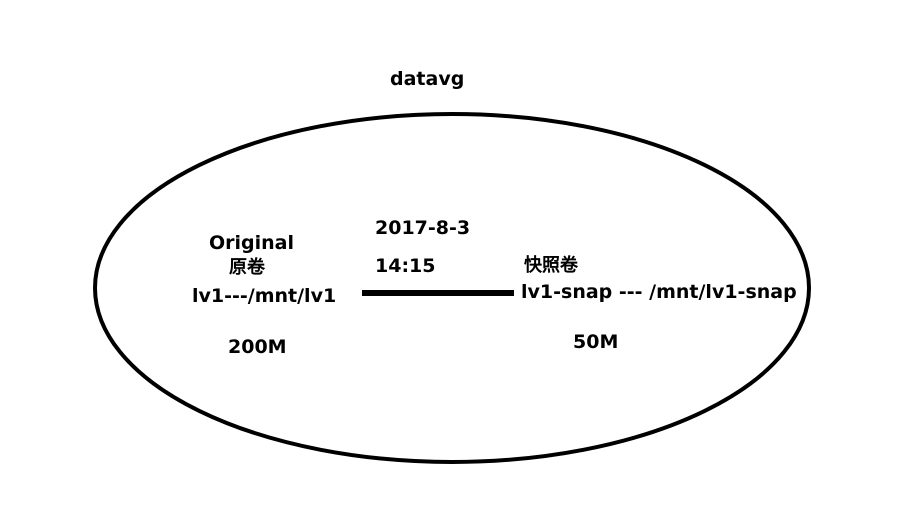 This screenshot has height=519, width=918. Describe the element at coordinates (423, 228) in the screenshot. I see `snapshot-date: 2017-8-3` at that location.